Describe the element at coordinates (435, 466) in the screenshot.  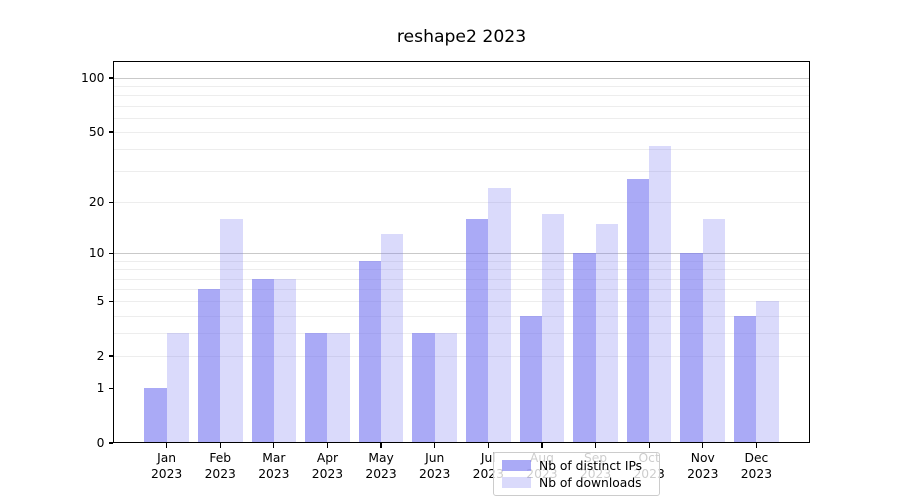
I see `x-tick-label: Jun 2023` at that location.